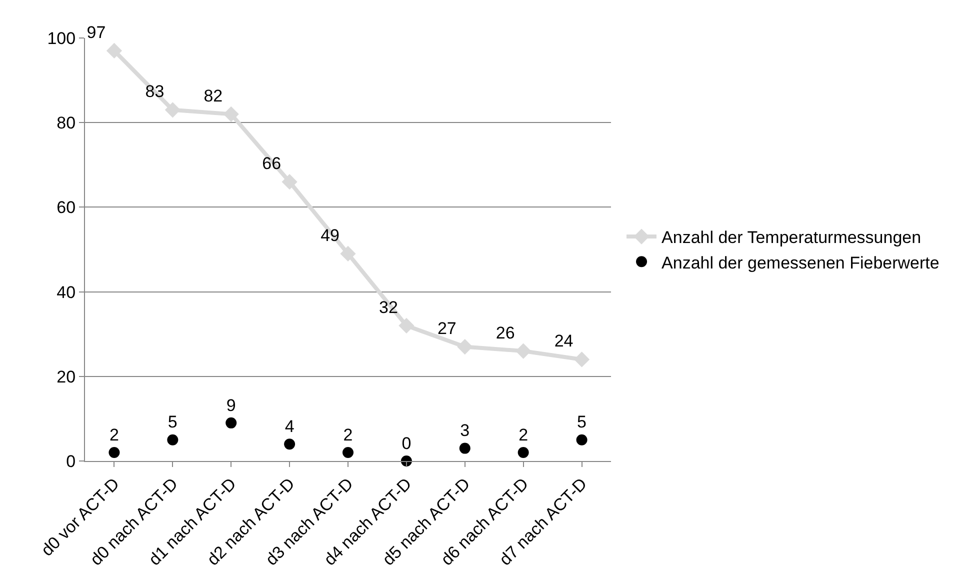  I want to click on data-label: 82, so click(213, 96).